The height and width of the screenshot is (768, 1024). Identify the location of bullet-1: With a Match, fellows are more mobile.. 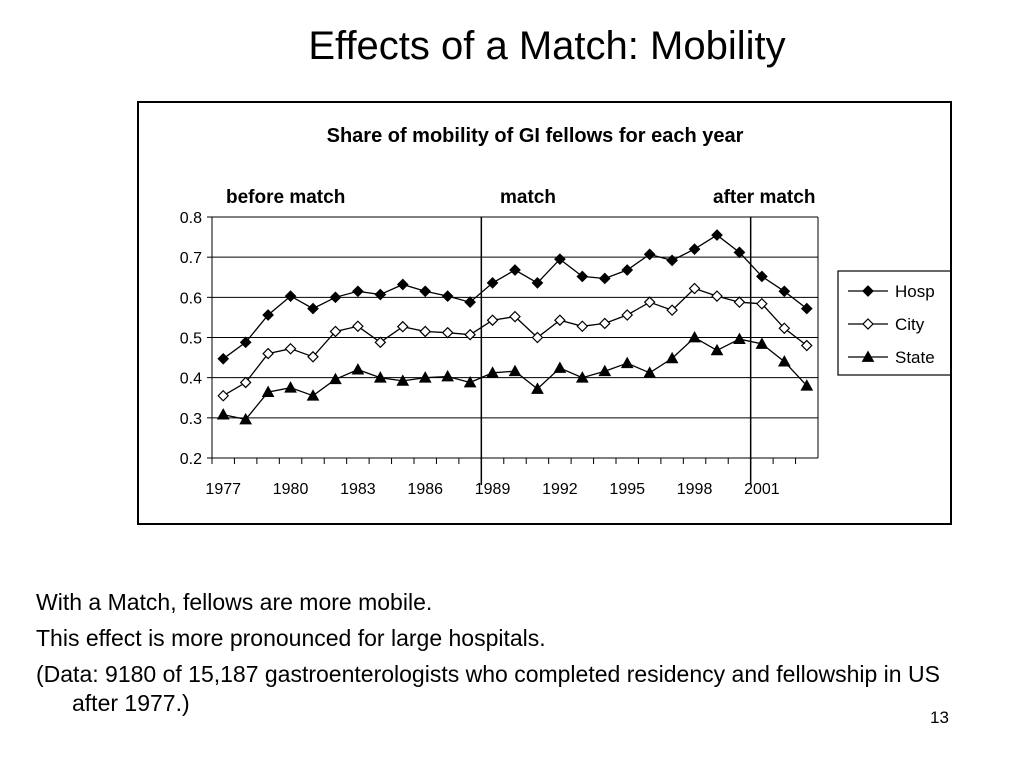
(234, 602).